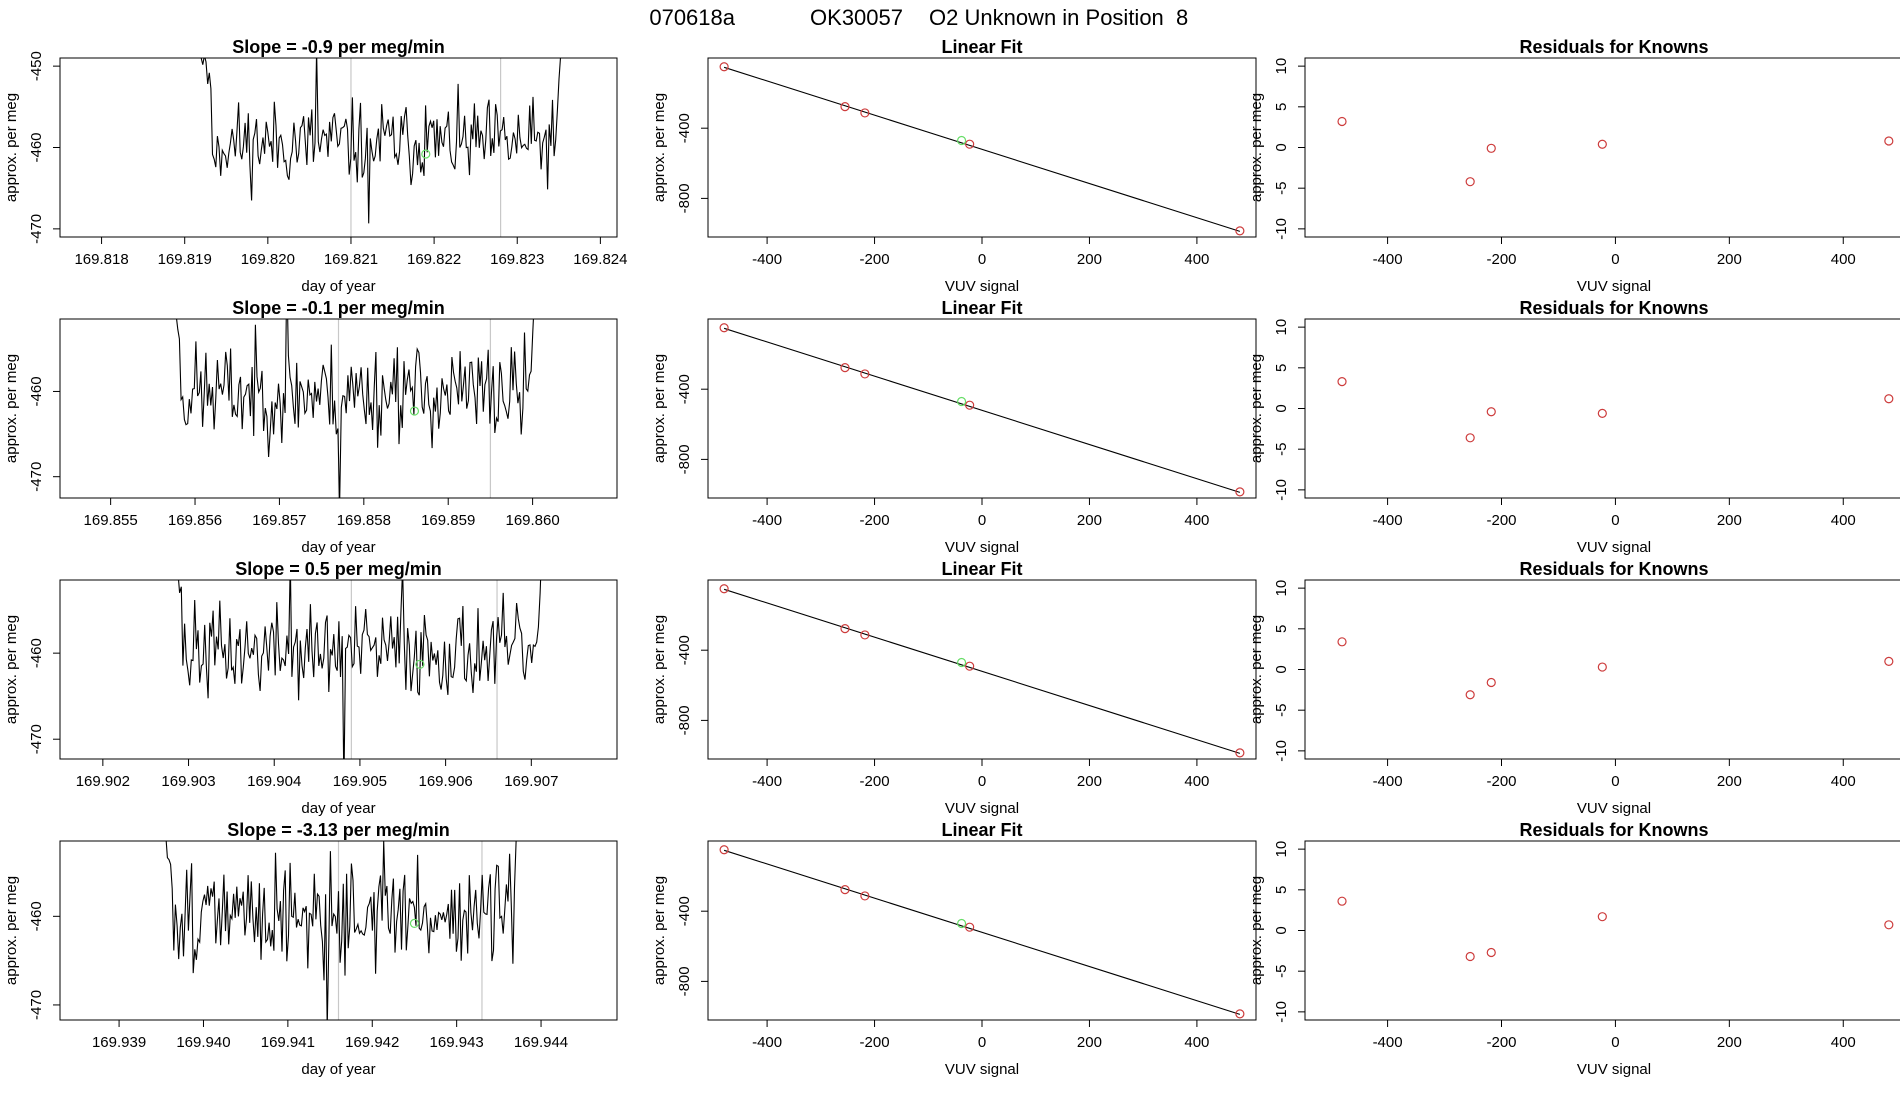  I want to click on x-tick-label: 169.860, so click(532, 520).